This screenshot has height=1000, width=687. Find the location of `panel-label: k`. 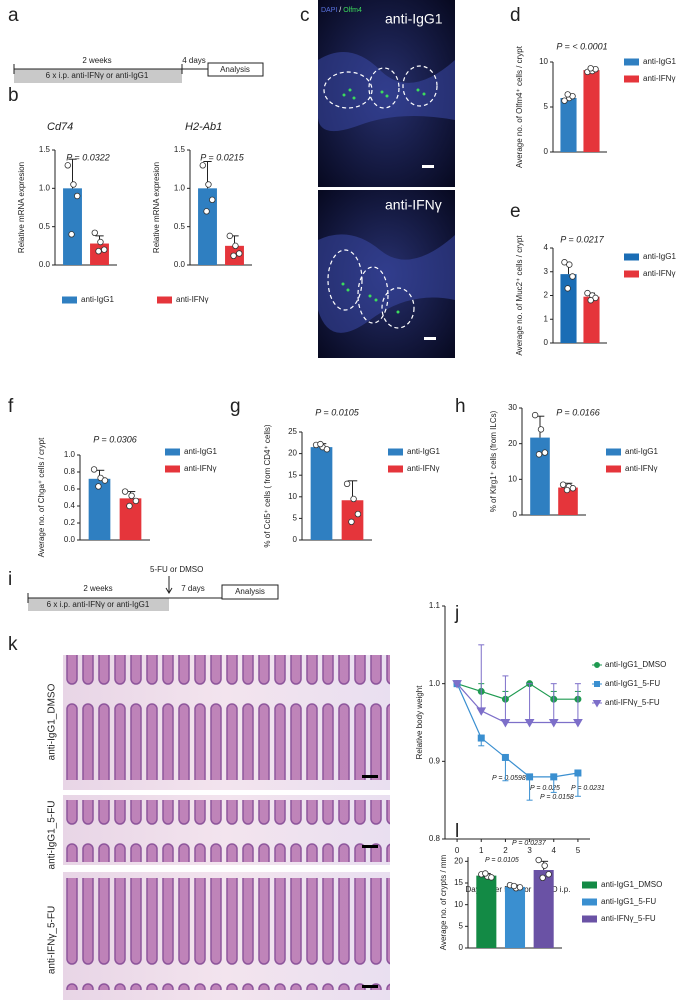

panel-label: k is located at coordinates (13, 644).